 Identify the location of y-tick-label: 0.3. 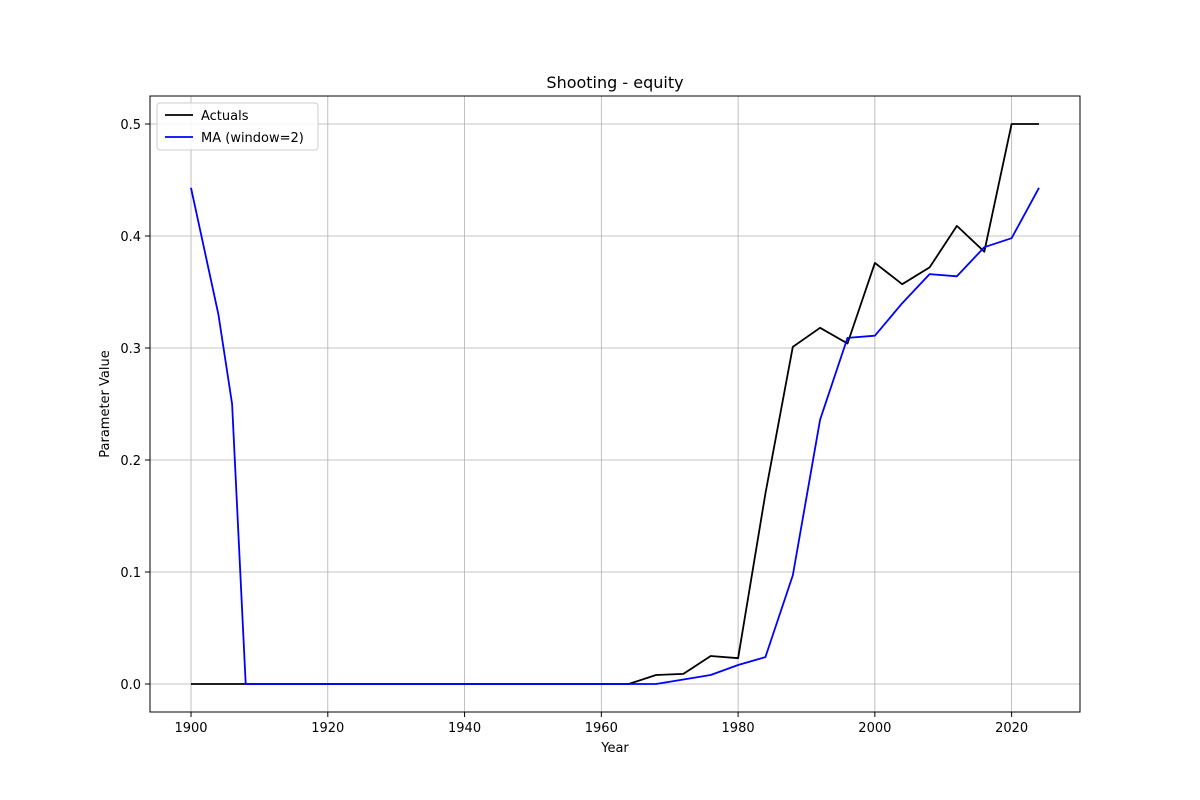
(130, 349).